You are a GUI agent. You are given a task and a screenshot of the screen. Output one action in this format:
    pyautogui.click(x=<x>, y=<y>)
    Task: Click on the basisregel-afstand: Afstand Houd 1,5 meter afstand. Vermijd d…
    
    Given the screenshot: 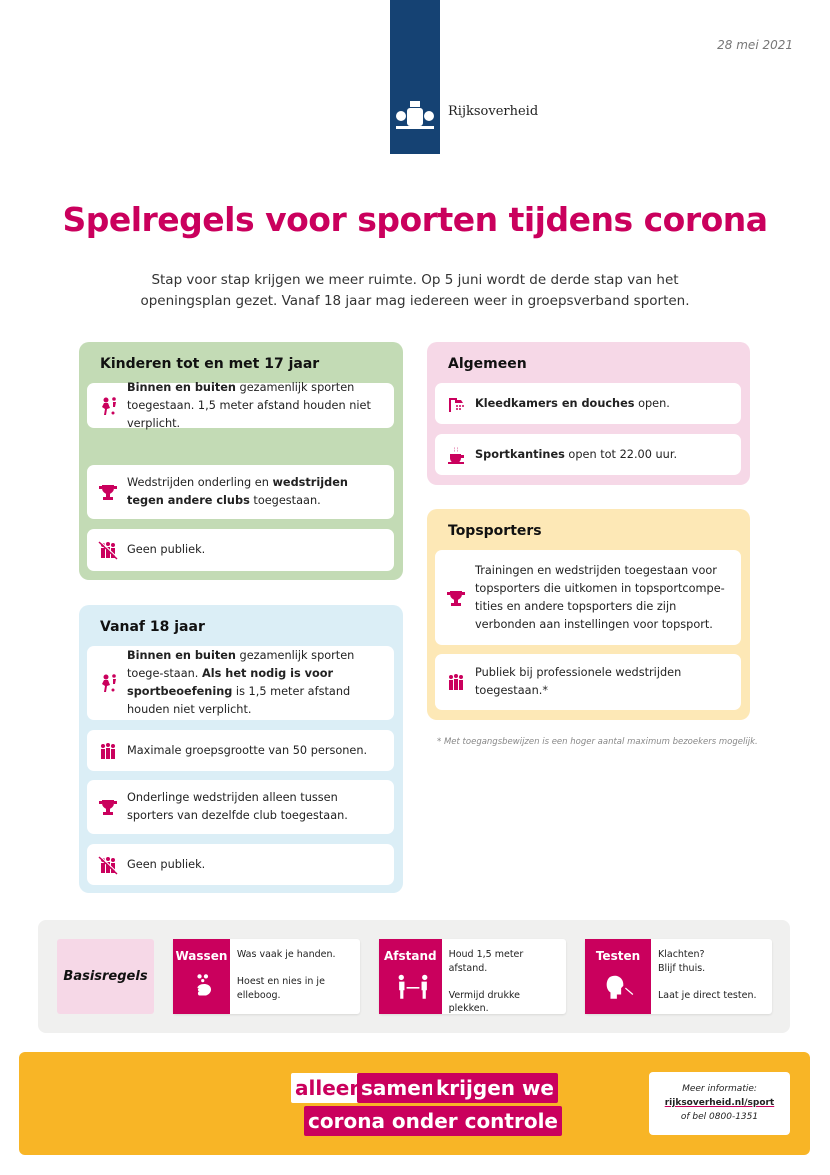 What is the action you would take?
    pyautogui.click(x=472, y=976)
    